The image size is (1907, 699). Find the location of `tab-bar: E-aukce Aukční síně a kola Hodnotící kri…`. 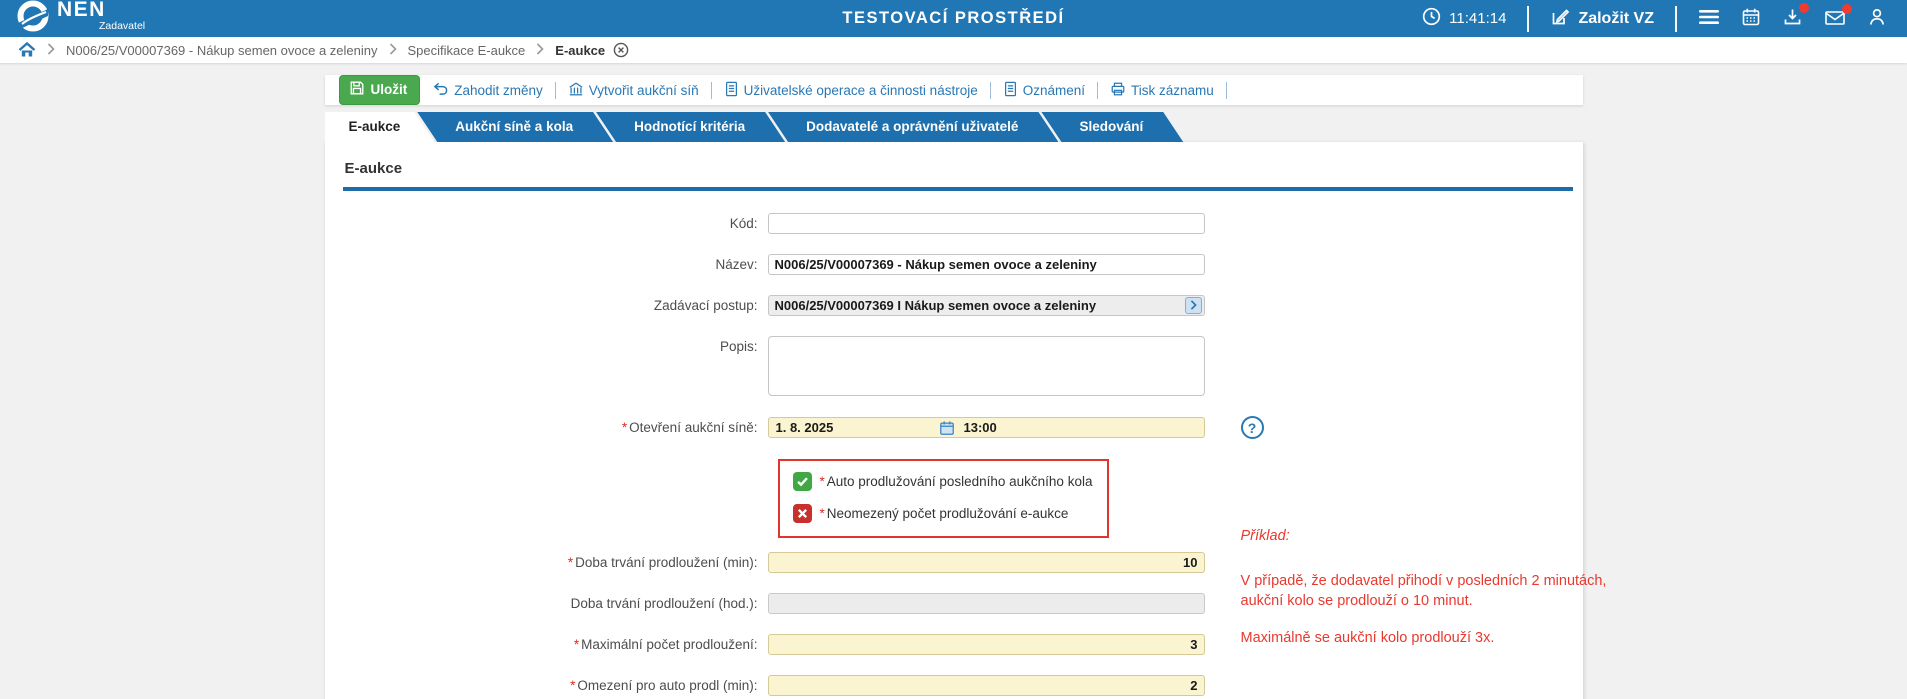

tab-bar: E-aukce Aukční síně a kola Hodnotící kri… is located at coordinates (954, 127).